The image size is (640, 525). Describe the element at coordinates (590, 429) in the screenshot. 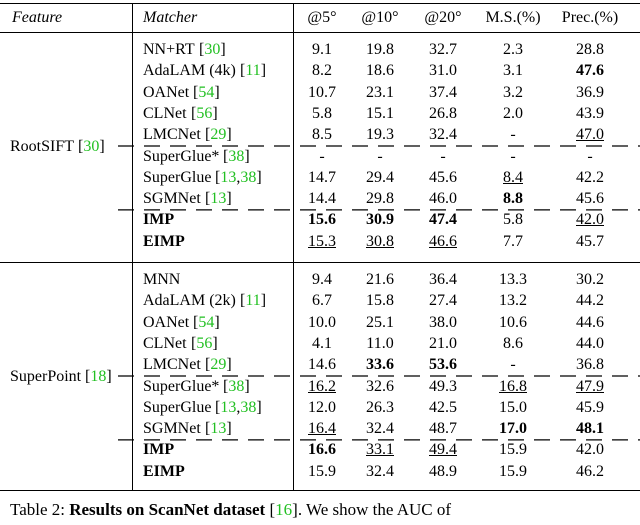

I see `cell: 48.1` at that location.